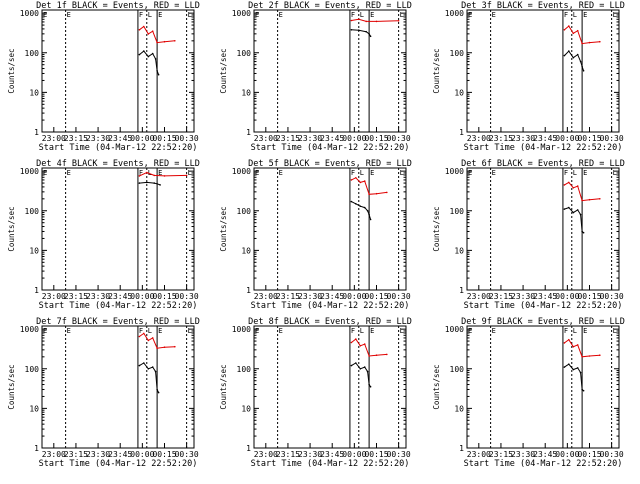 The height and width of the screenshot is (484, 640). Describe the element at coordinates (36, 132) in the screenshot. I see `y-tick-label: 1` at that location.